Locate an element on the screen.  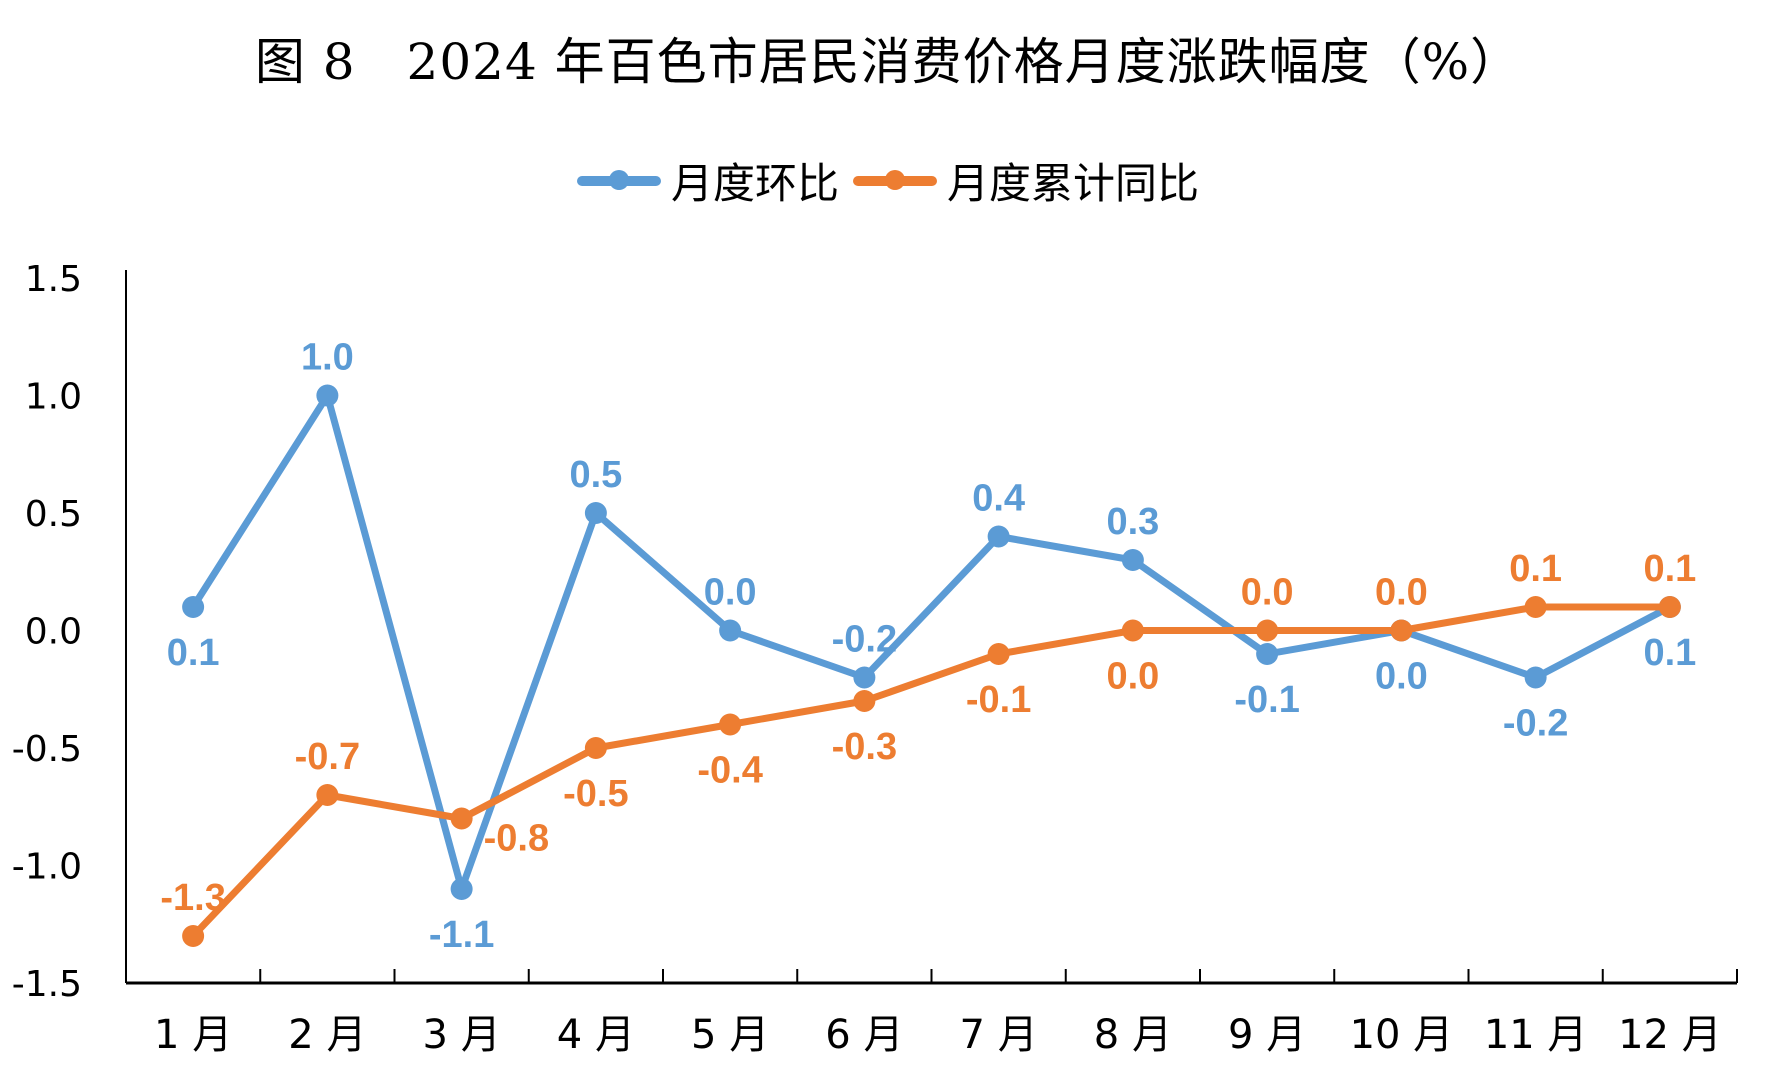
chart-title: 图 8 2024 年百色市居民消费价格月度涨跌幅度（%） is located at coordinates (888, 62).